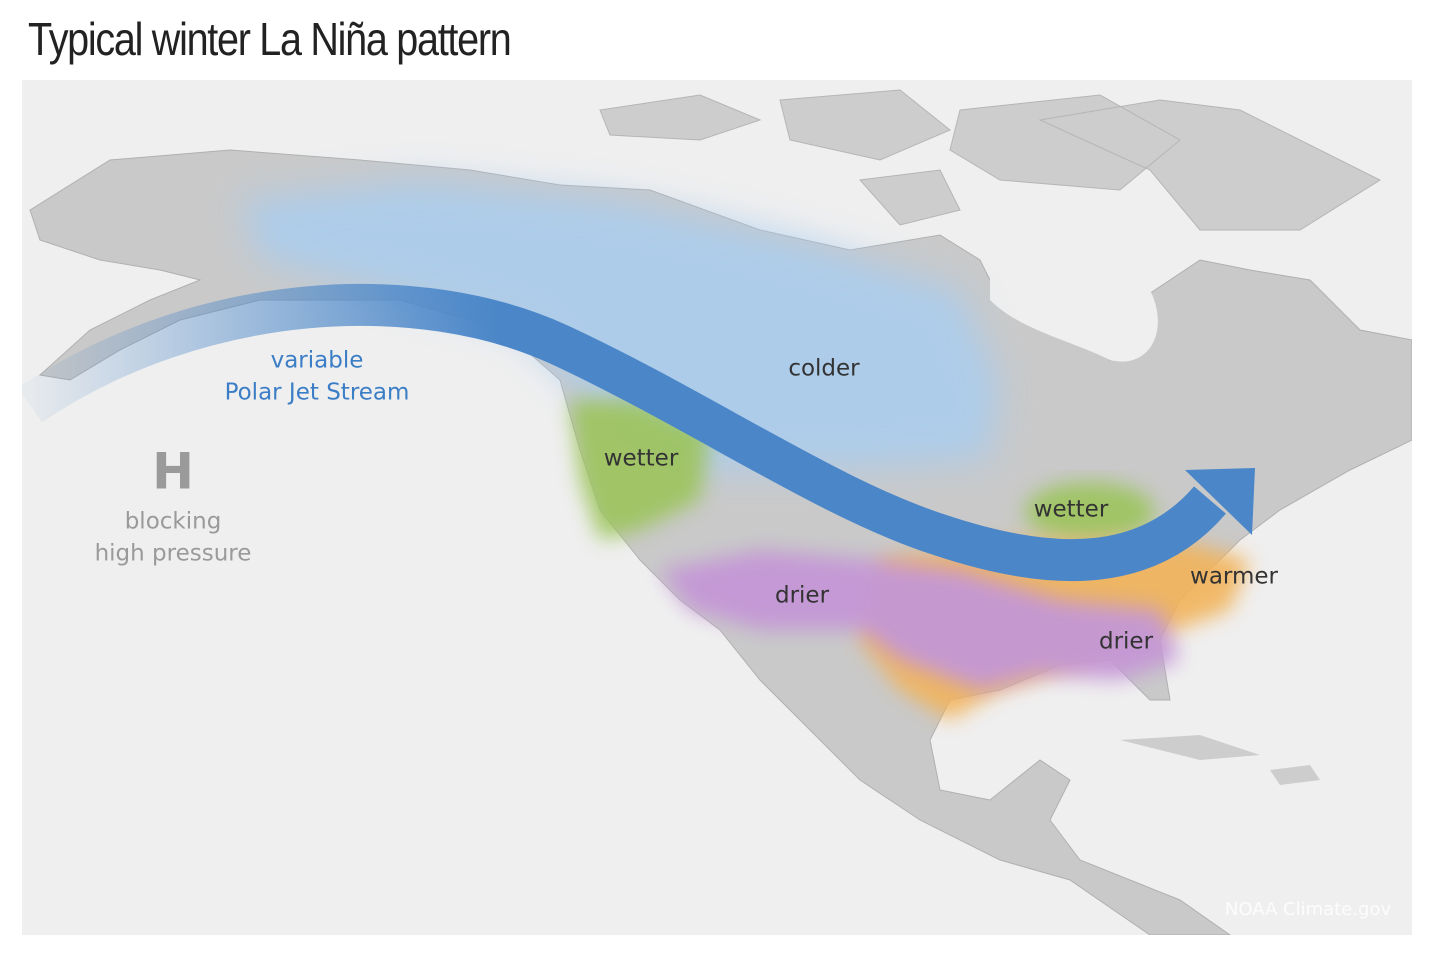 The width and height of the screenshot is (1440, 960). I want to click on jet-label: Polar Jet Stream, so click(317, 393).